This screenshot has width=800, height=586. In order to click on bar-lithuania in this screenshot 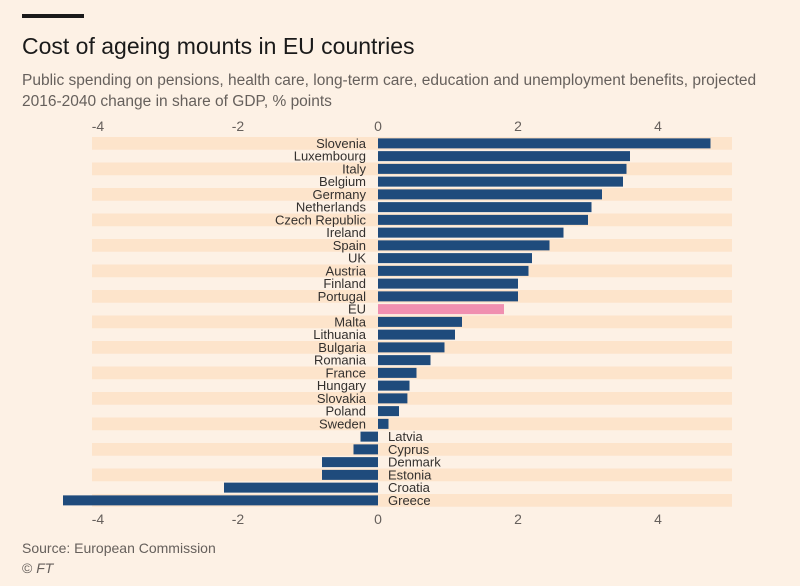, I will do `click(416, 334)`.